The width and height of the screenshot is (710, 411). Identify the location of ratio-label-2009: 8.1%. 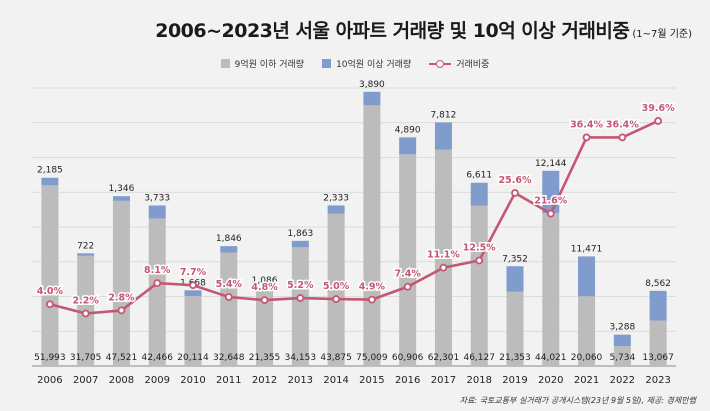
(157, 270).